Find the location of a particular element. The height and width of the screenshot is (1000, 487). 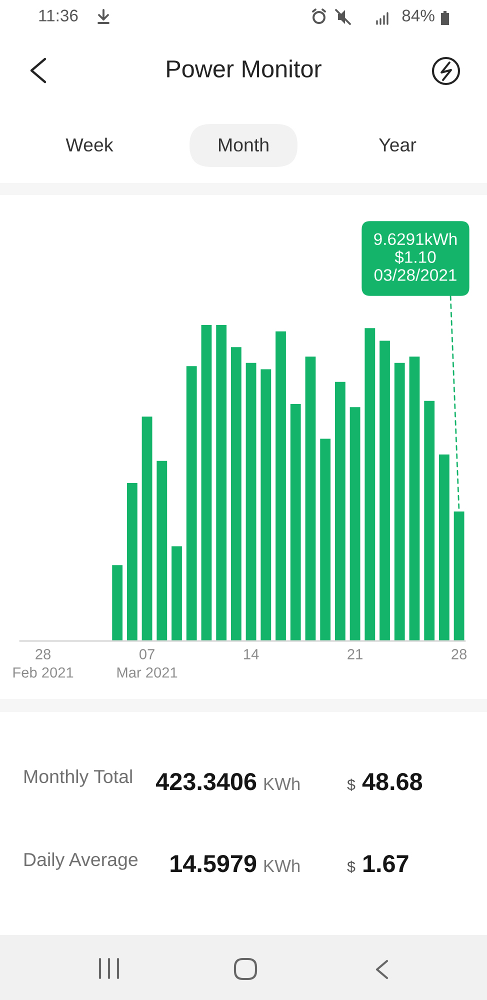

text: 11:36 is located at coordinates (58, 16).